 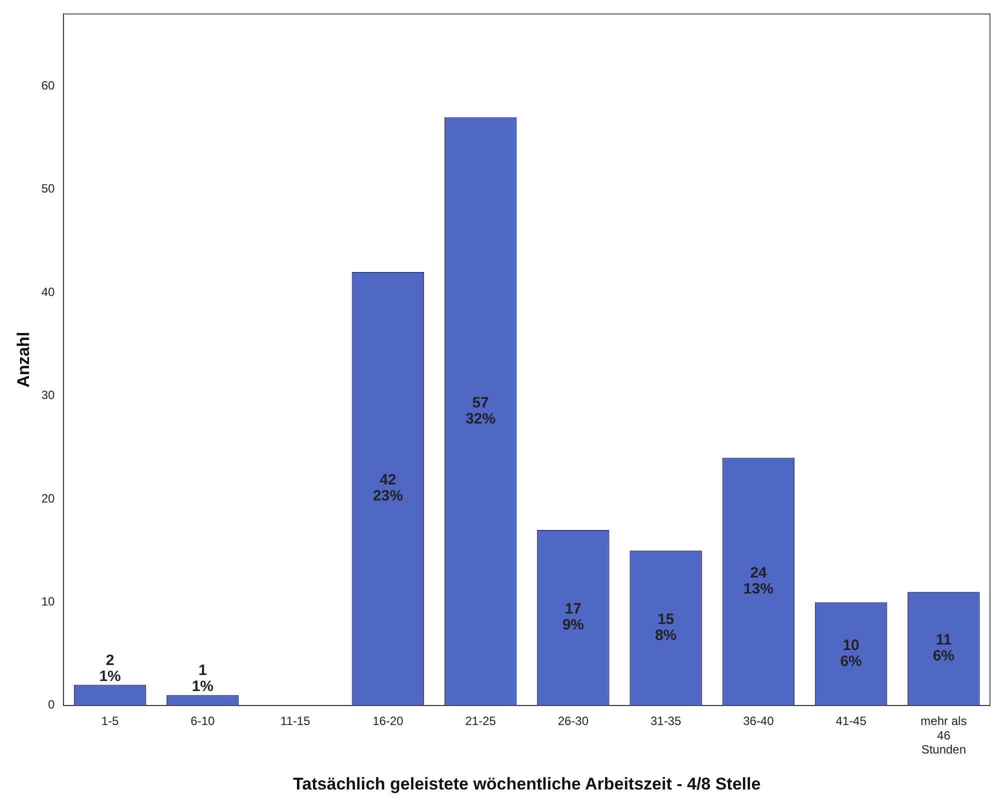 I want to click on data-label: 17 9%, so click(x=573, y=617).